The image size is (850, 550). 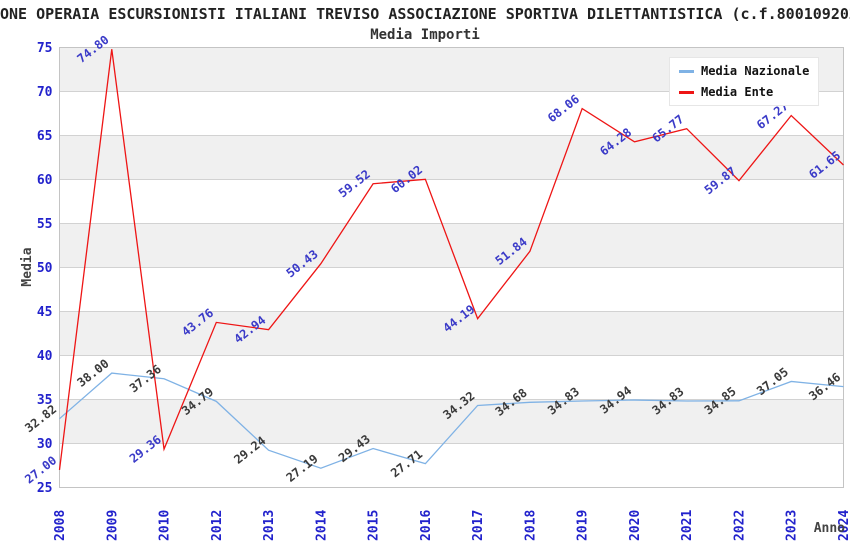 I want to click on svg-text: 2016, so click(x=426, y=525).